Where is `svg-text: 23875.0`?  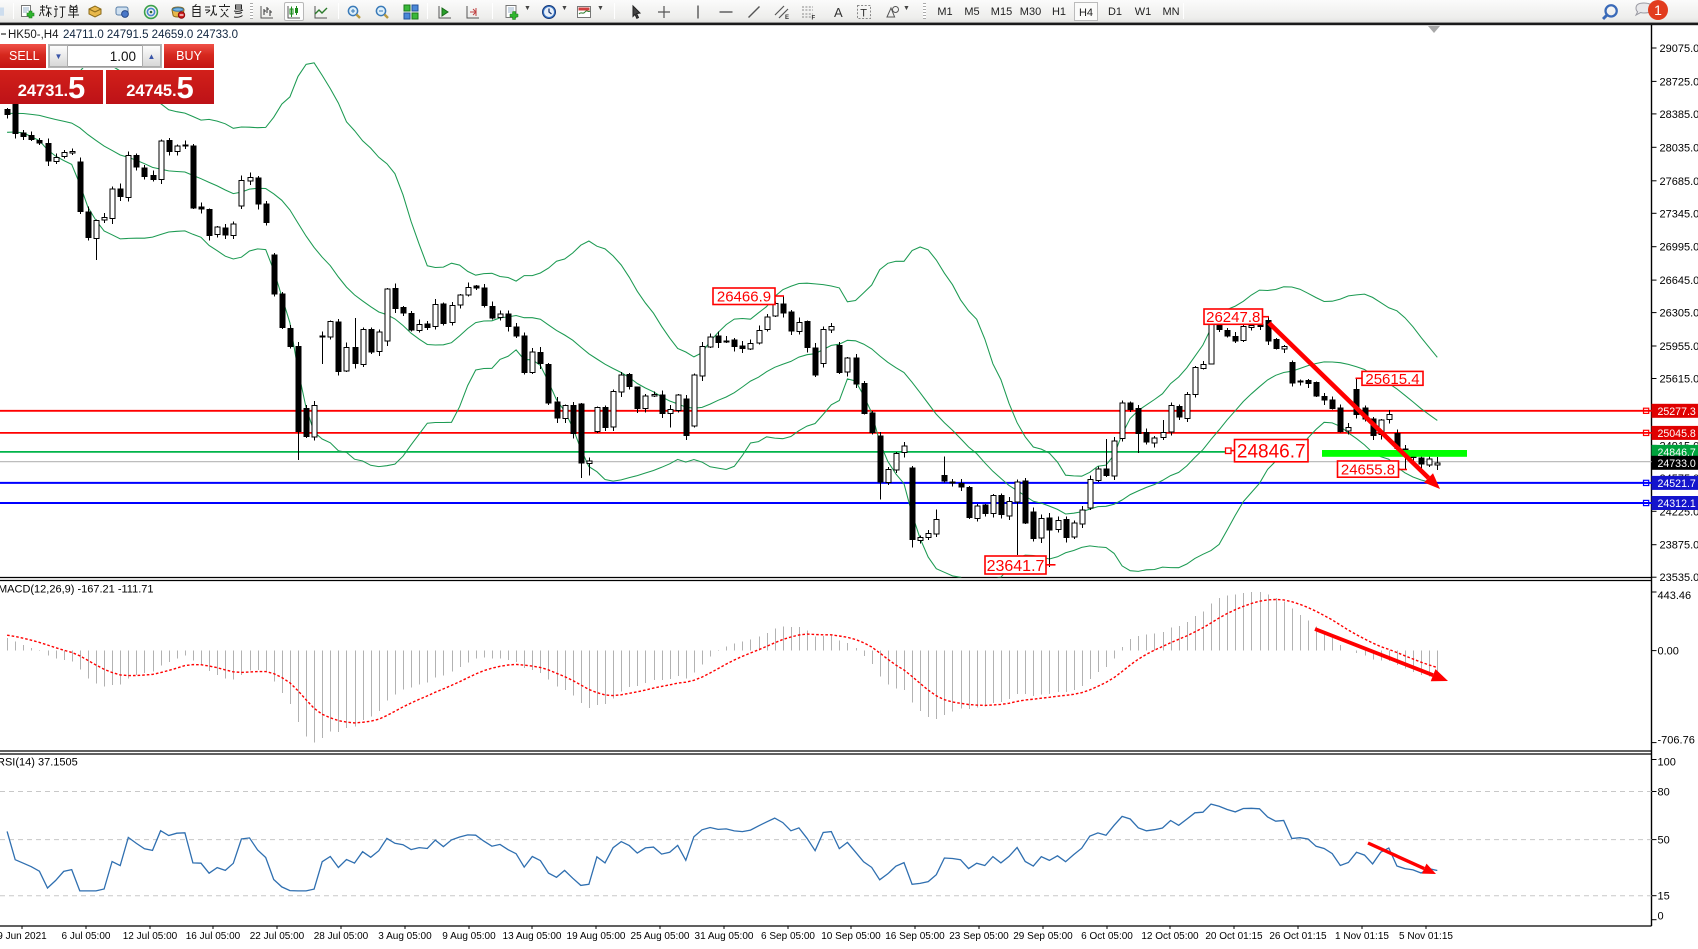 svg-text: 23875.0 is located at coordinates (1679, 546).